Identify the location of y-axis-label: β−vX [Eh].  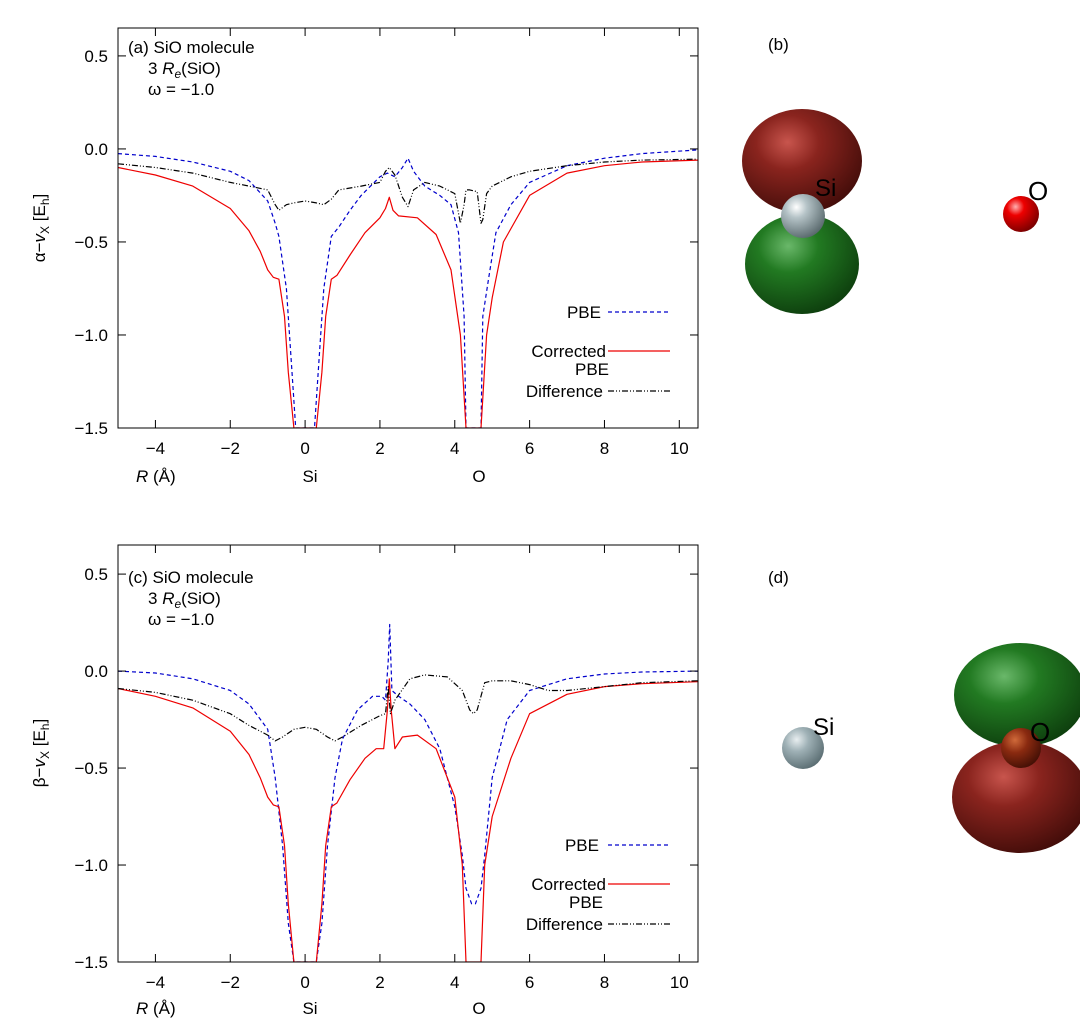
(41, 753).